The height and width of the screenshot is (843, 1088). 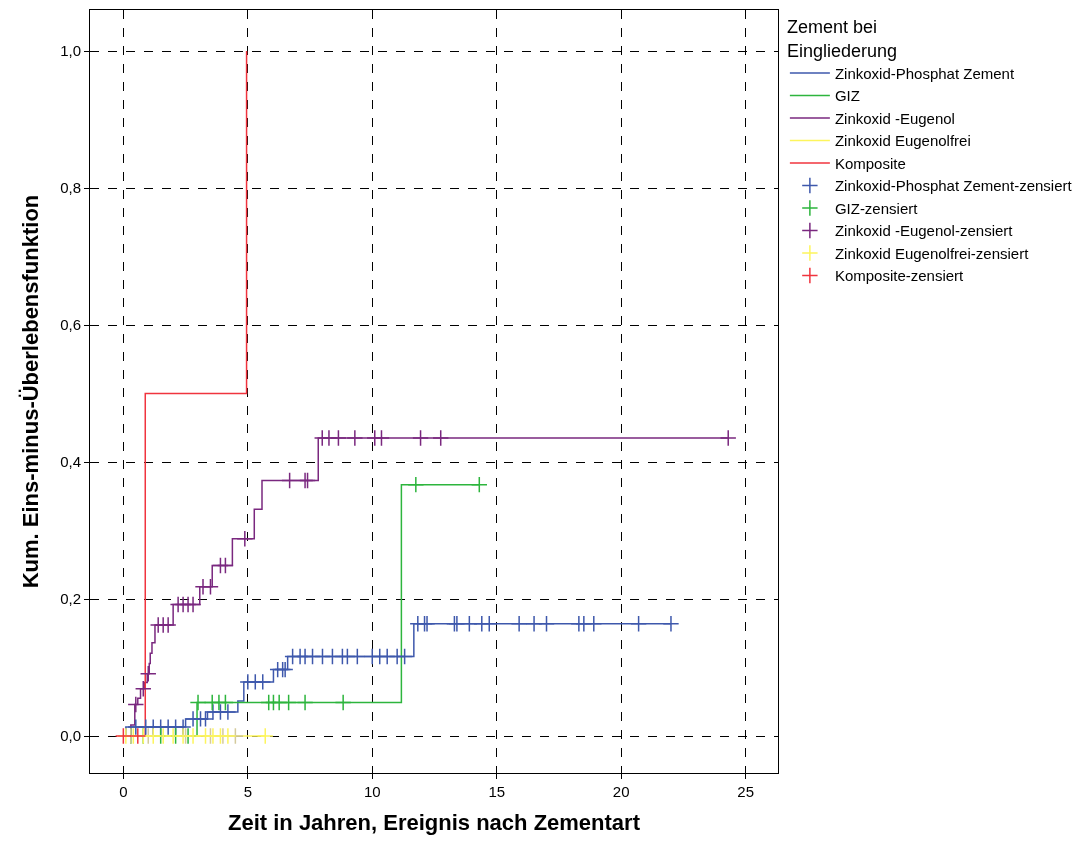 I want to click on legend-label: Zinkoxid -Eugenol, so click(x=894, y=118).